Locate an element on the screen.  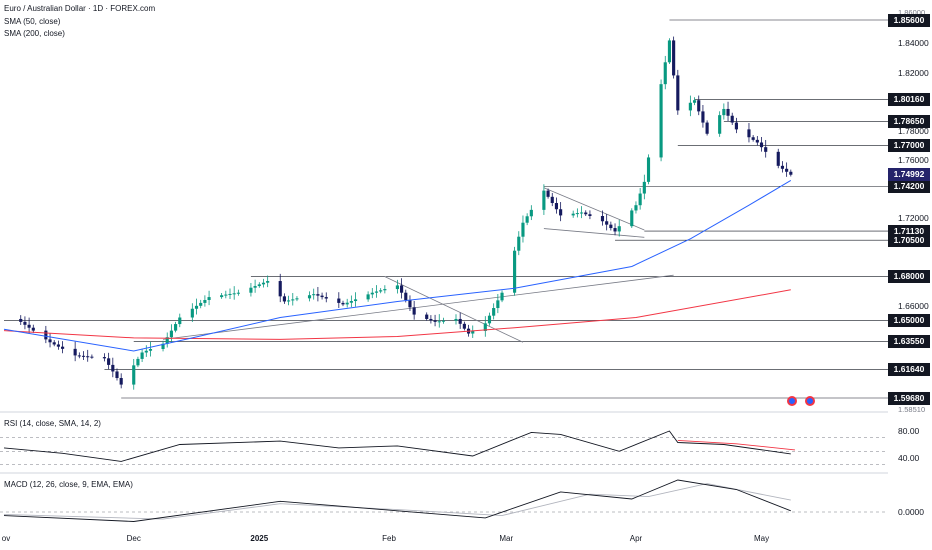
sma200-line is located at coordinates (397, 314).